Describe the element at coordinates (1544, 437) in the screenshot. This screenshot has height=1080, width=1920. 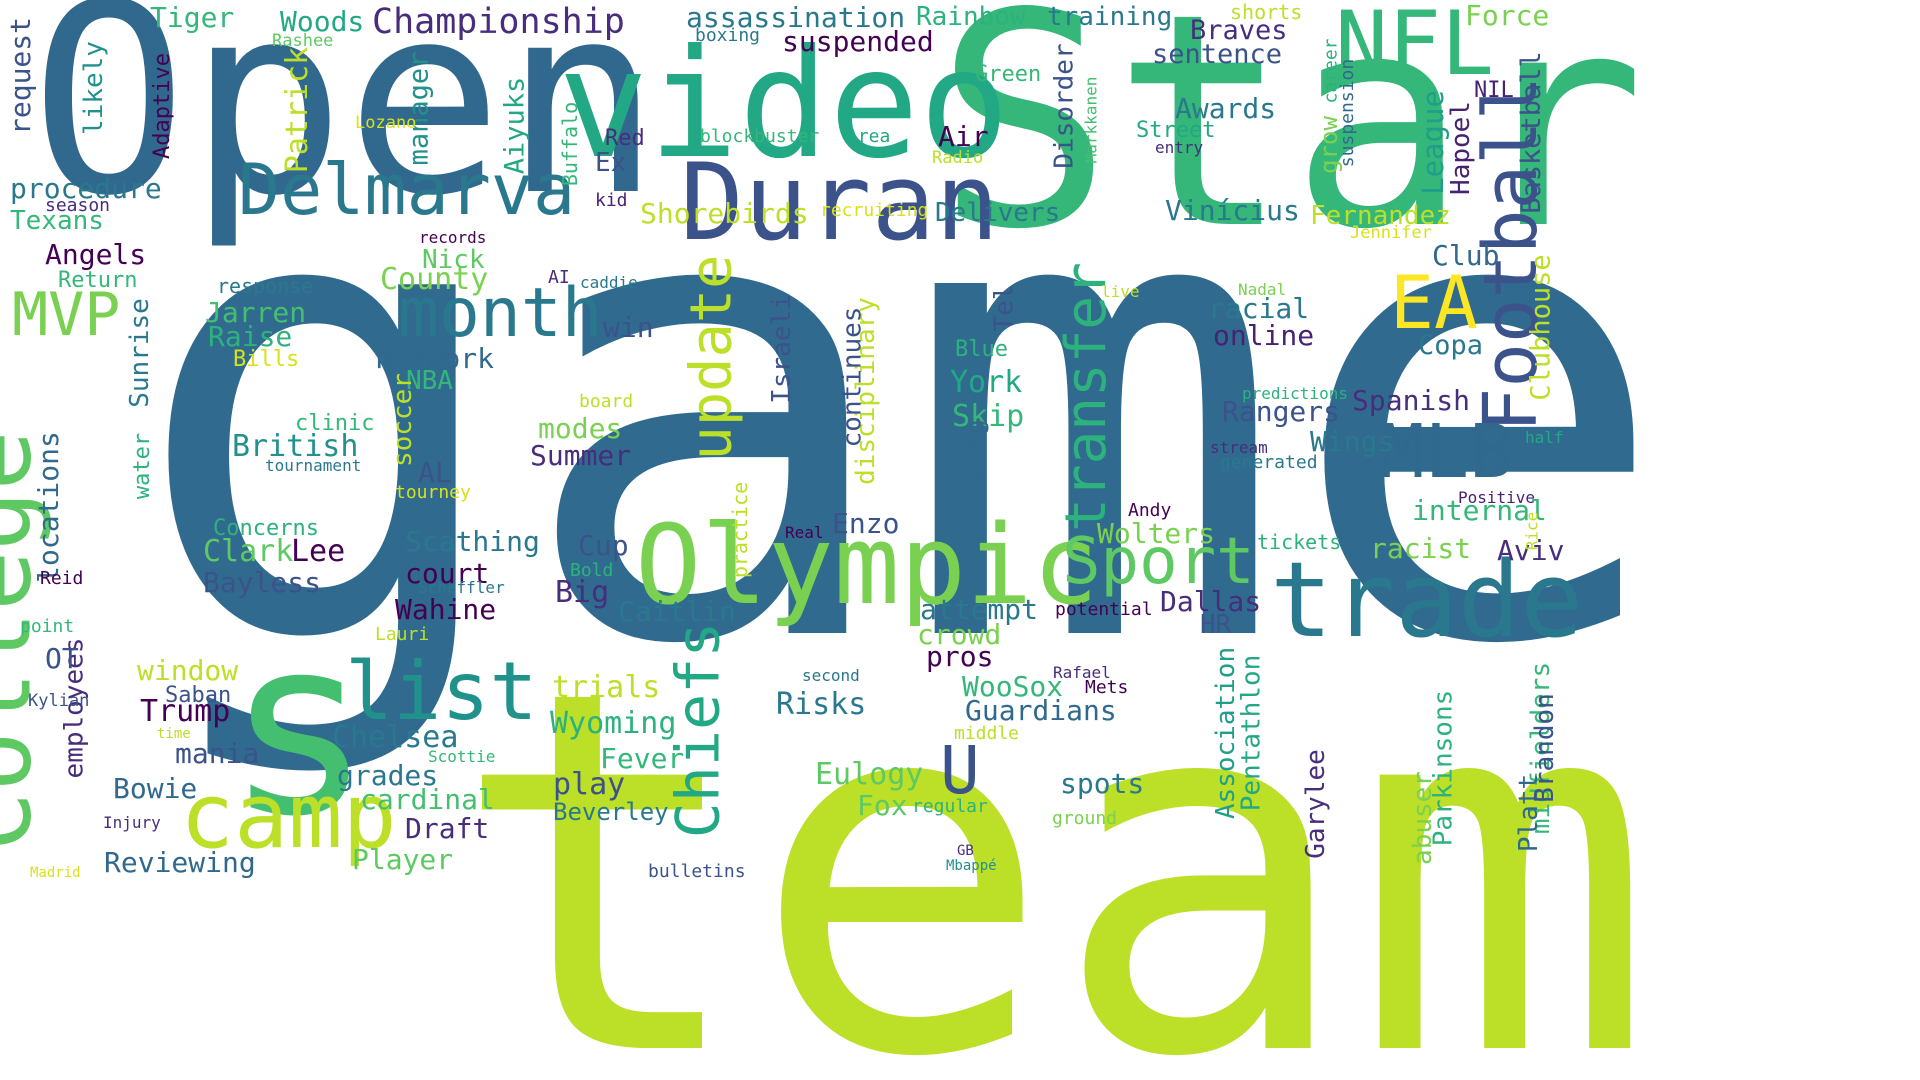
I see `word: half` at that location.